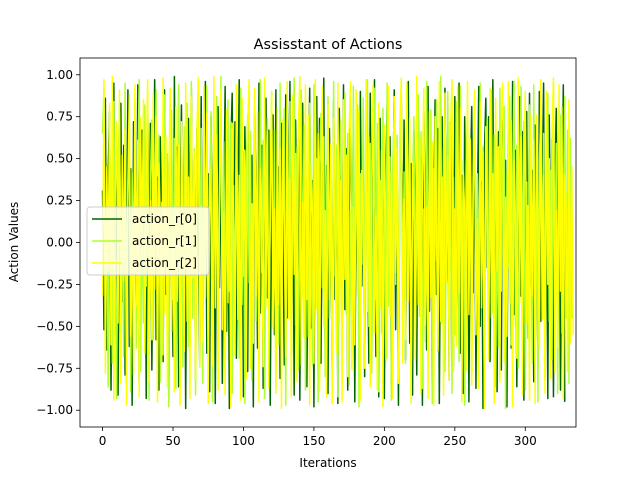 The image size is (640, 480). What do you see at coordinates (328, 45) in the screenshot?
I see `chart-title: Assisstant of Actions` at bounding box center [328, 45].